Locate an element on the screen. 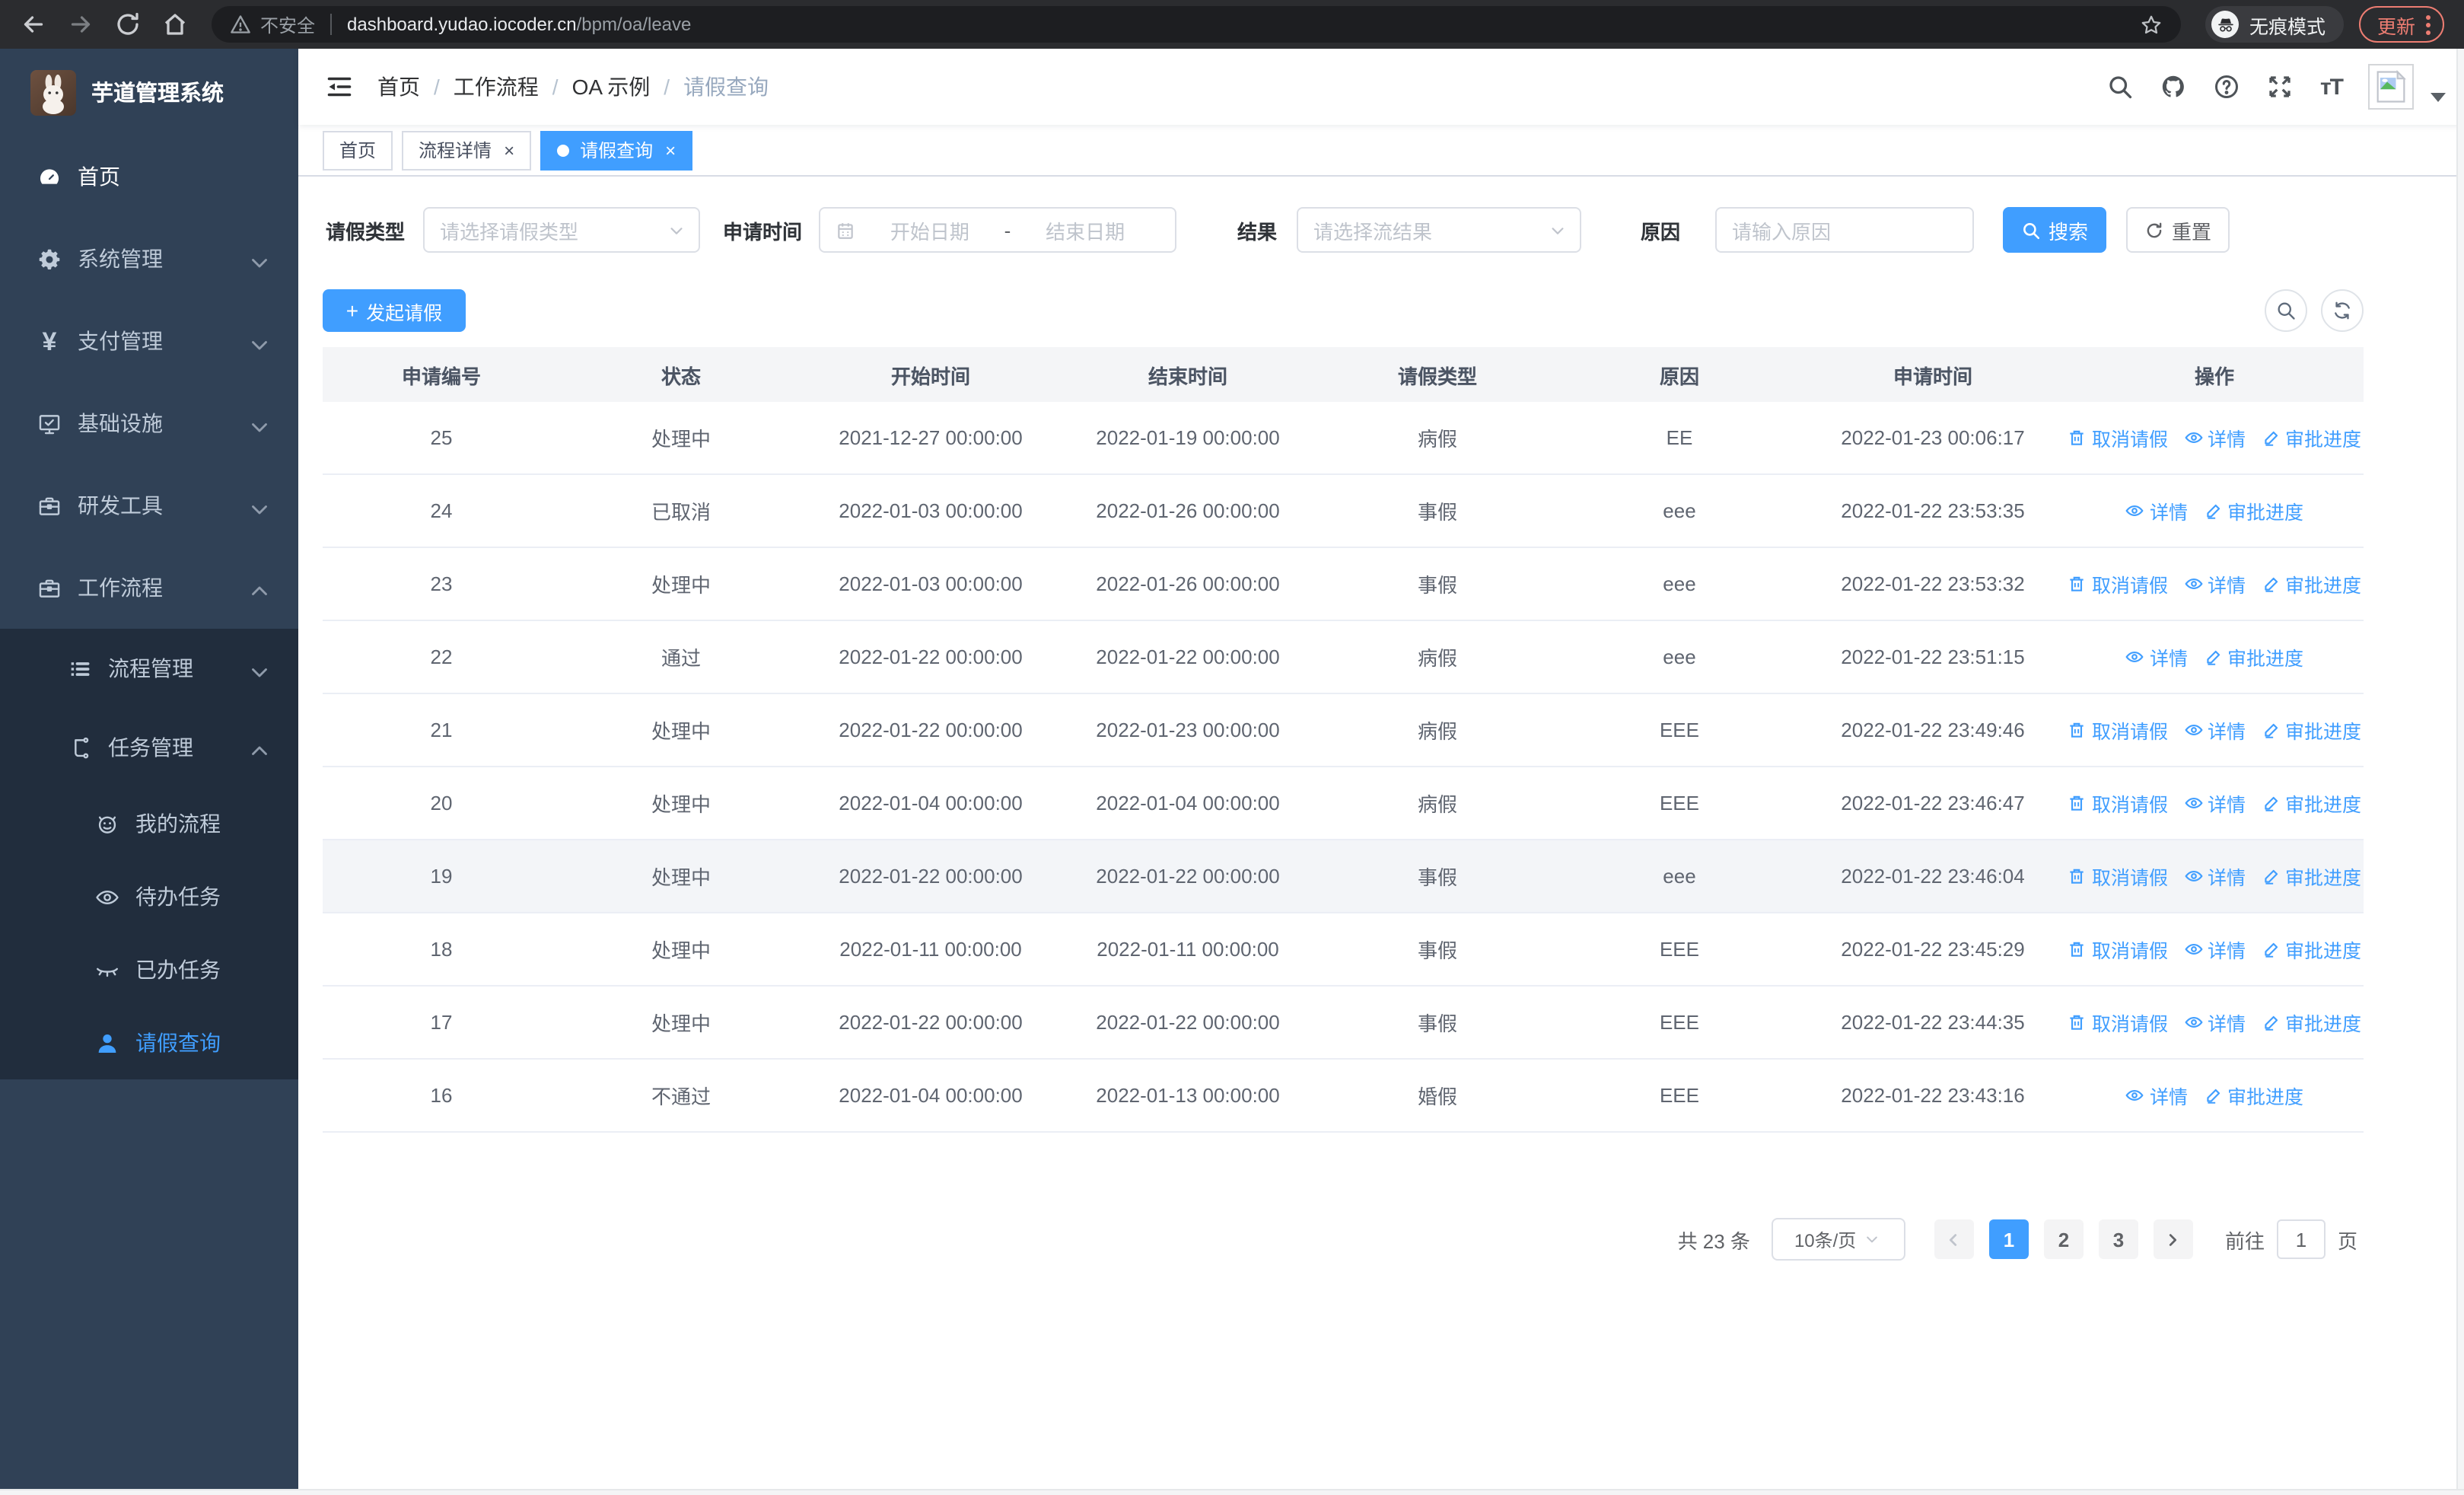  sidebar-item-我的流程: 我的流程 is located at coordinates (149, 823).